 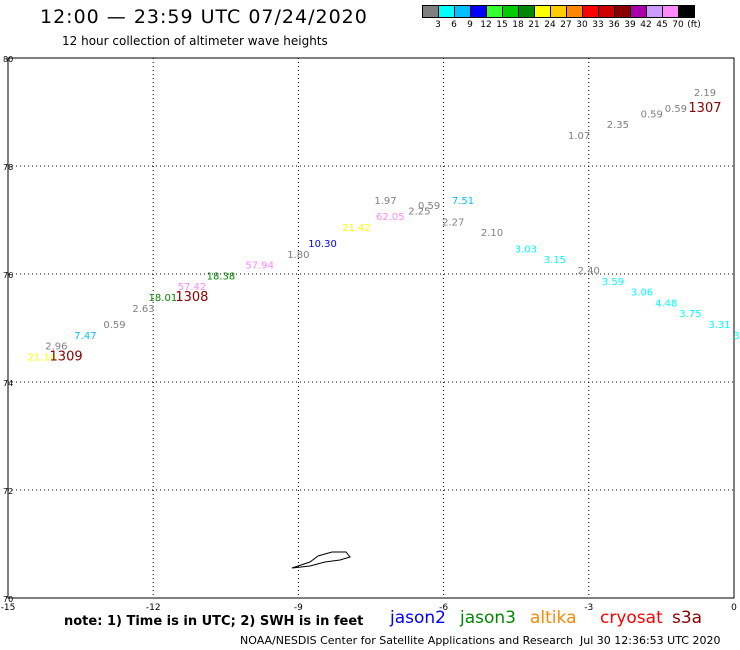 I want to click on scale-label: 9, so click(x=470, y=25).